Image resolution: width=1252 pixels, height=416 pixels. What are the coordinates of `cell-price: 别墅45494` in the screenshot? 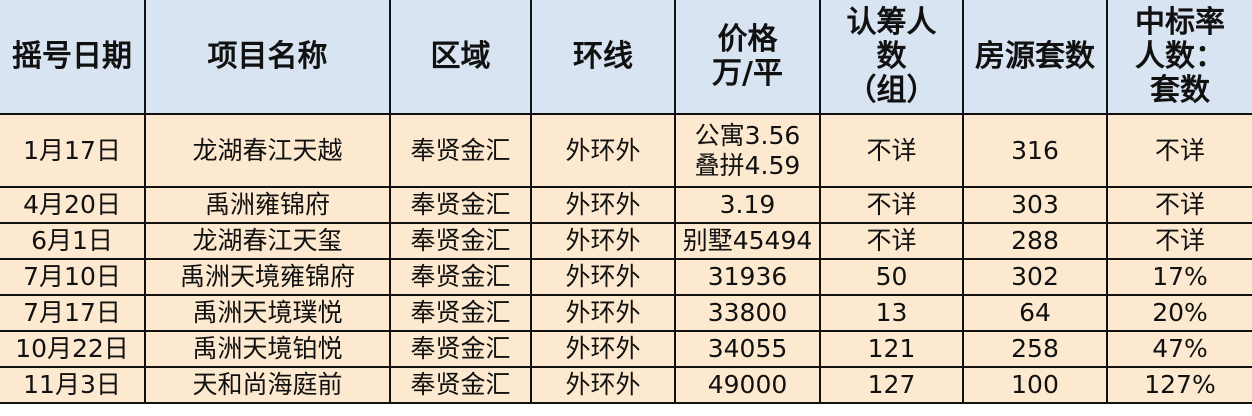 It's located at (747, 241).